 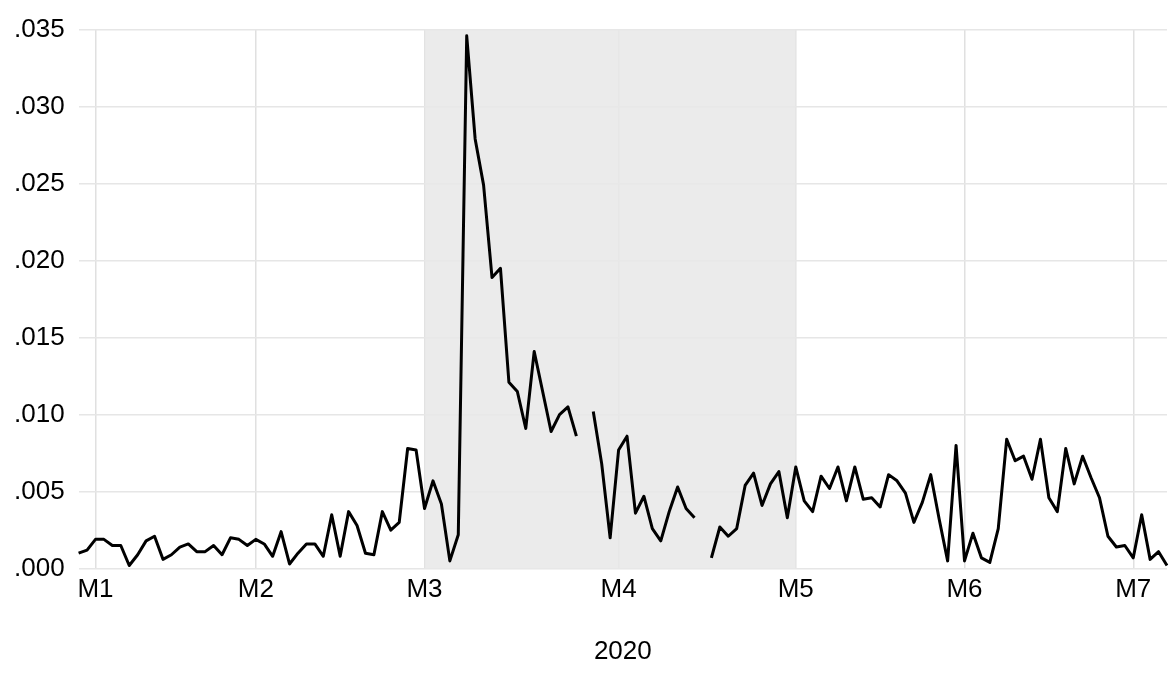 I want to click on x-tick-label: M3, so click(x=424, y=588).